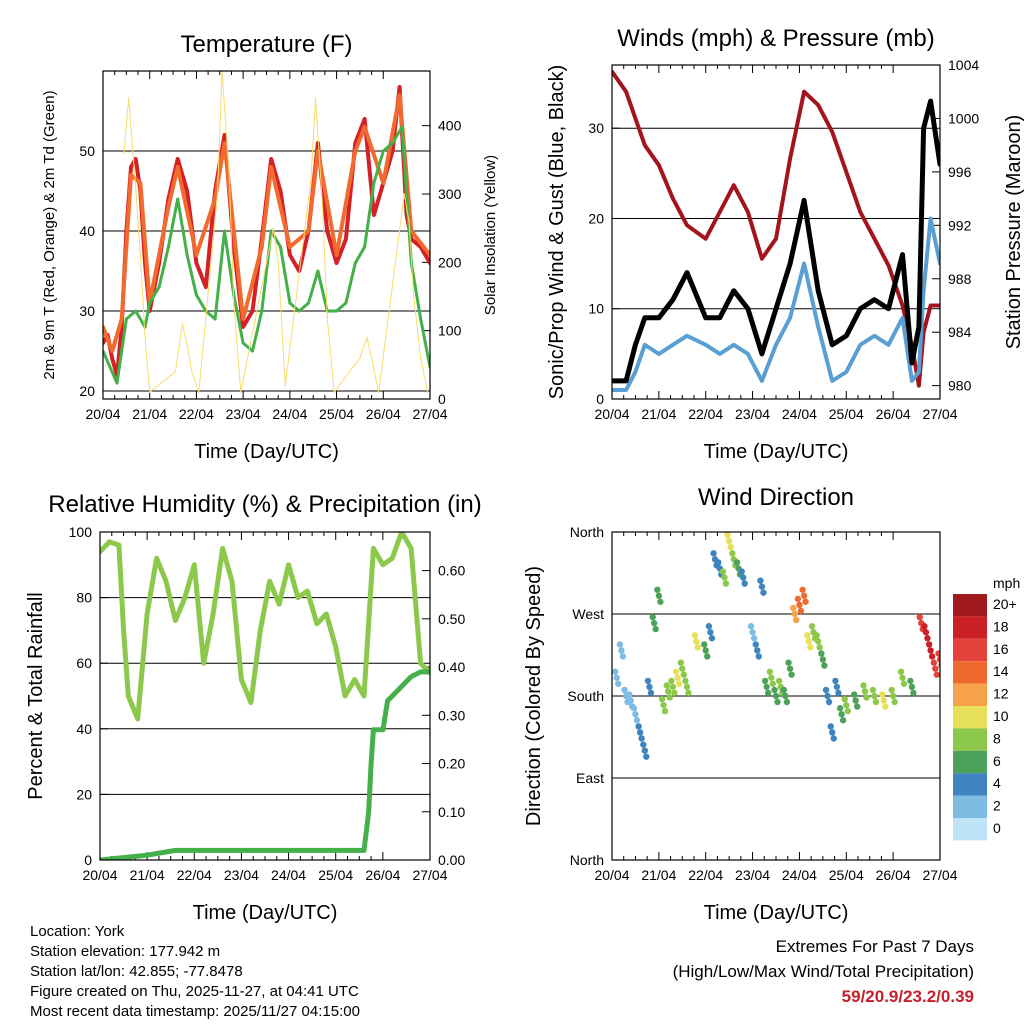 The image size is (1024, 1024). What do you see at coordinates (986, 708) in the screenshot?
I see `colorbar: mph 20+ 18 16 14 12 10 8 6 4 2 0` at bounding box center [986, 708].